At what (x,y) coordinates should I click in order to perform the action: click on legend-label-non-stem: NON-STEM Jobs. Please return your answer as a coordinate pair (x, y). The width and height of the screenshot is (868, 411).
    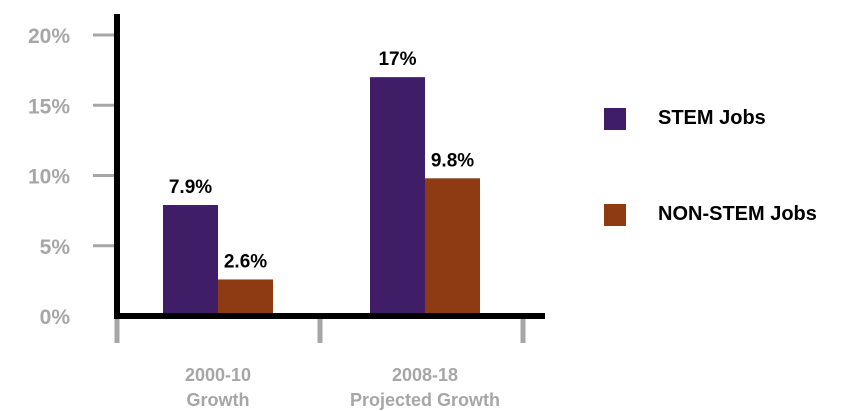
    Looking at the image, I should click on (737, 214).